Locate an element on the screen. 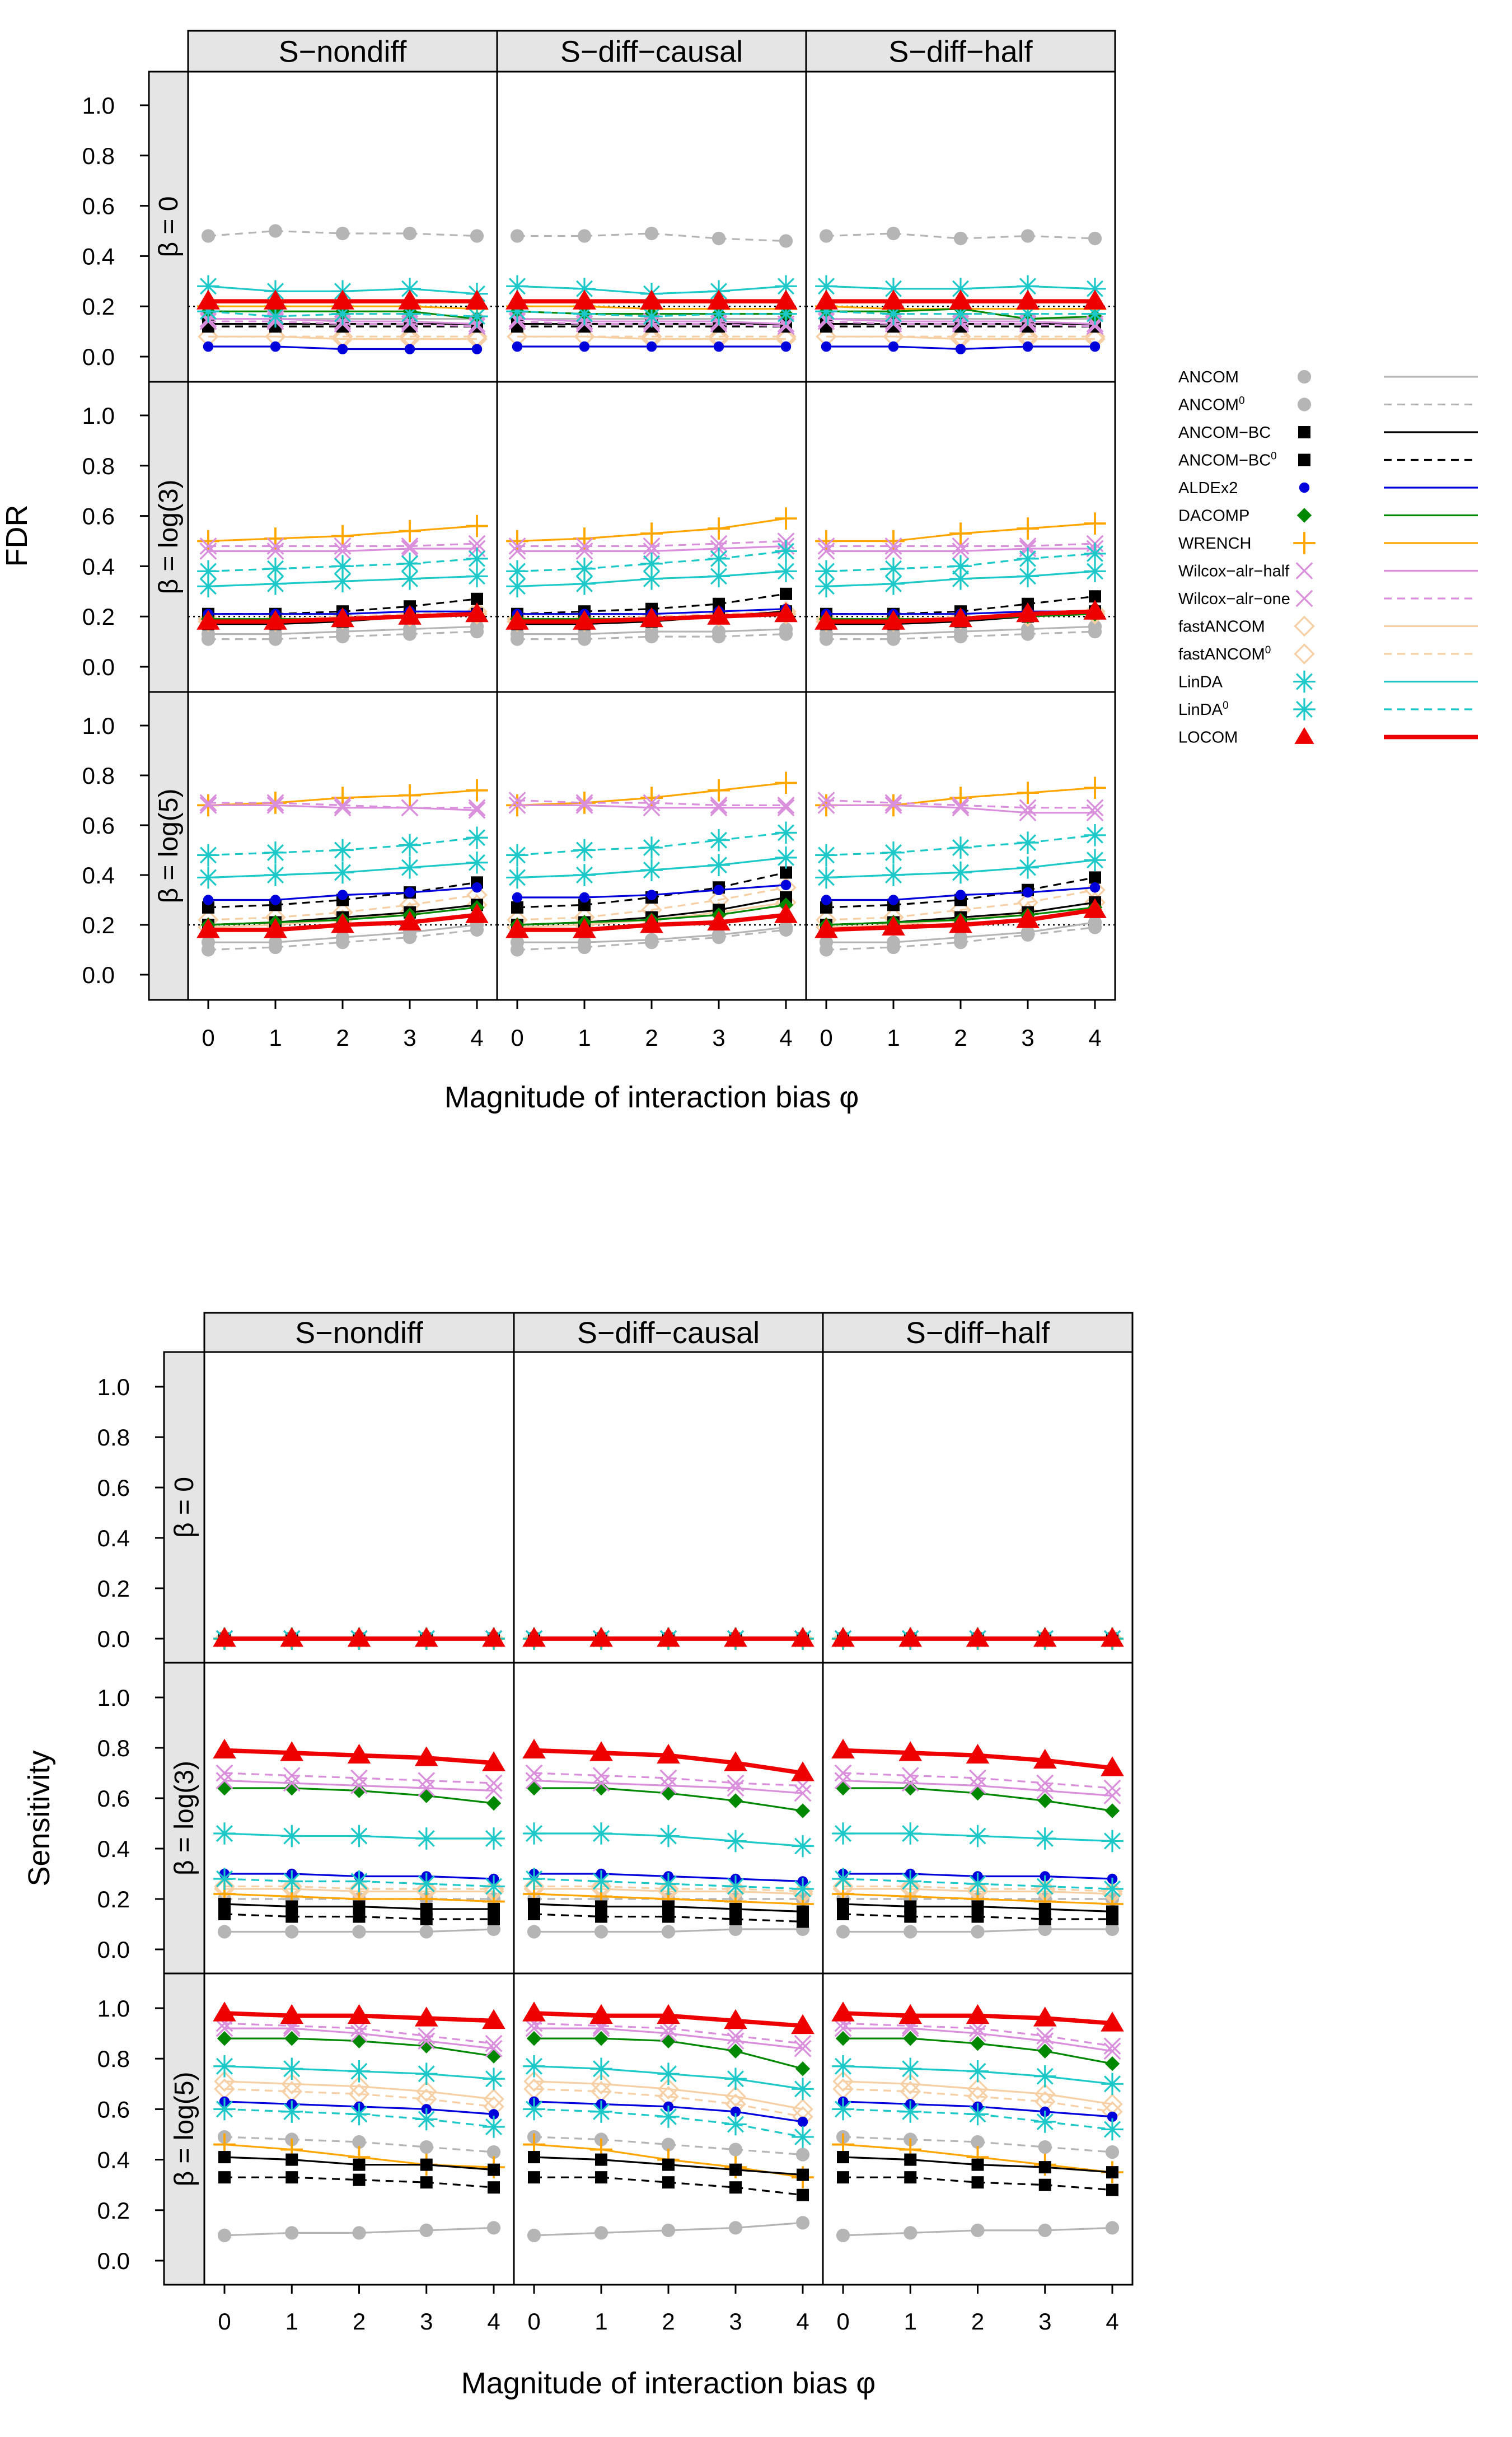  series-line-fastANCOM0 is located at coordinates (359, 2098).